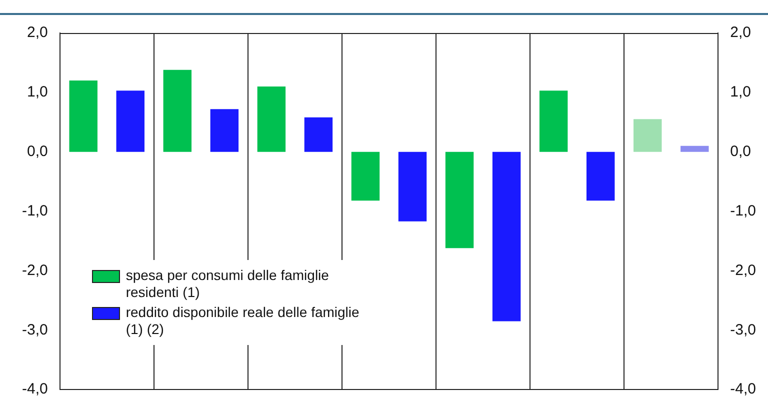 The width and height of the screenshot is (768, 410). Describe the element at coordinates (35, 389) in the screenshot. I see `y-tick-label: -4,0` at that location.